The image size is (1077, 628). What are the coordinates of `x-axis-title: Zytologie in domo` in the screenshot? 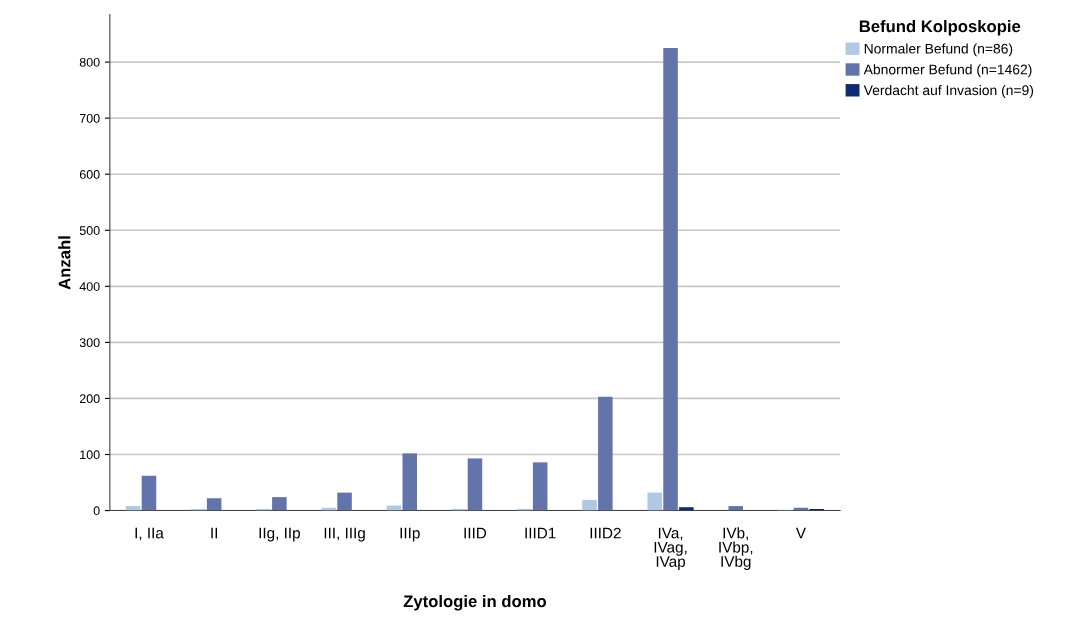 It's located at (475, 602).